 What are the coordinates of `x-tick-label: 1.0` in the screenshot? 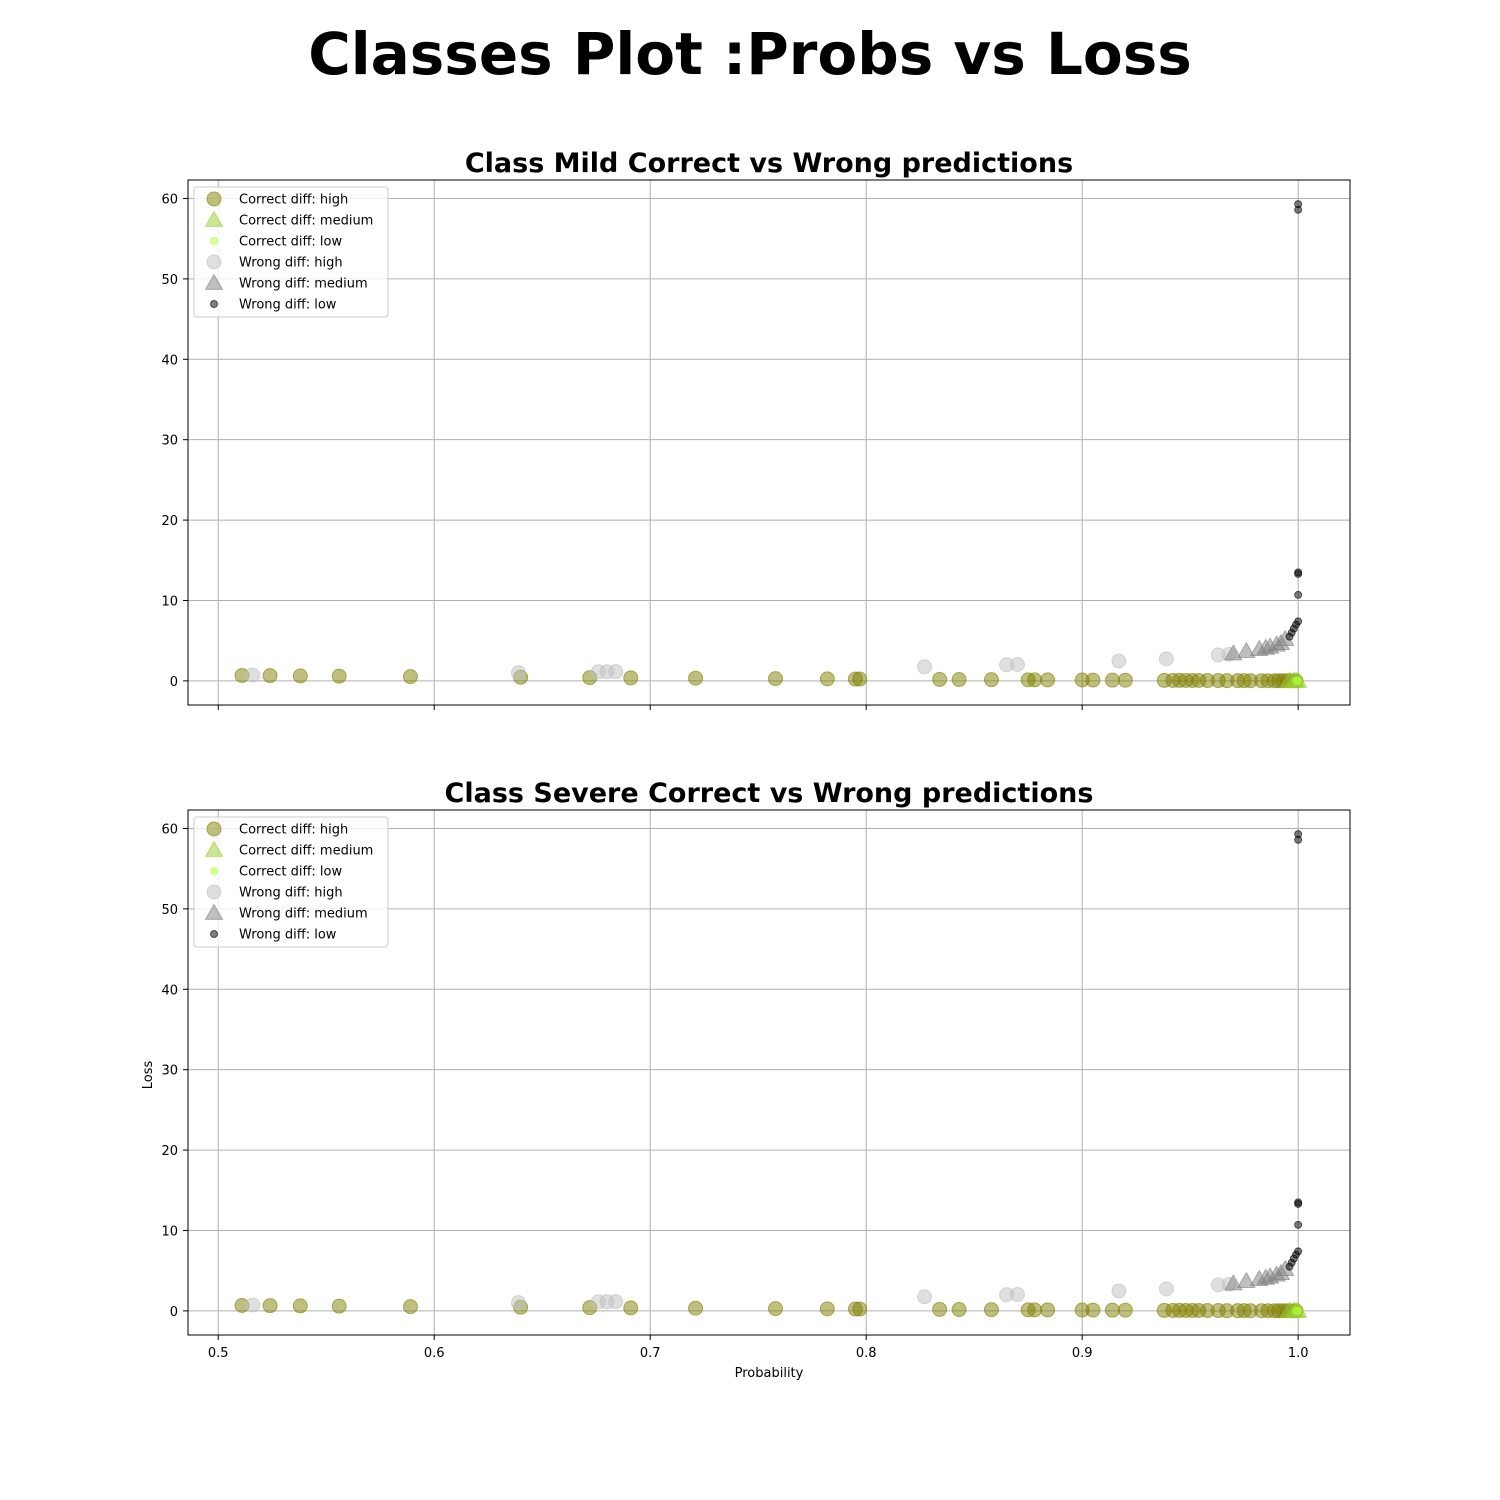 It's located at (1298, 1353).